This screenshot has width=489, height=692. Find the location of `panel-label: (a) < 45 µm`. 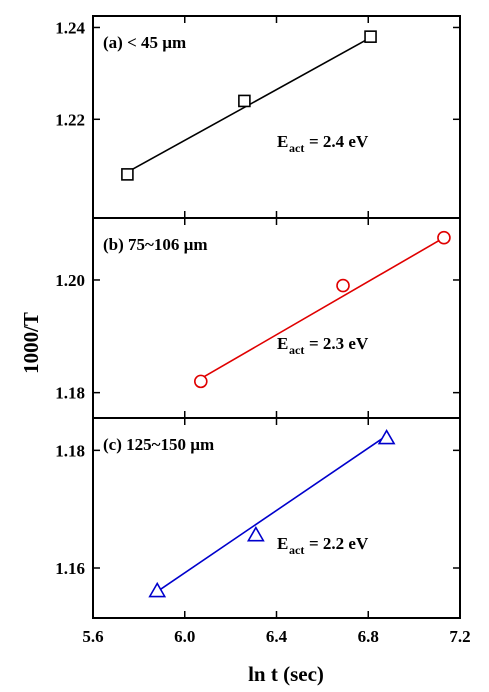

panel-label: (a) < 45 µm is located at coordinates (144, 42).